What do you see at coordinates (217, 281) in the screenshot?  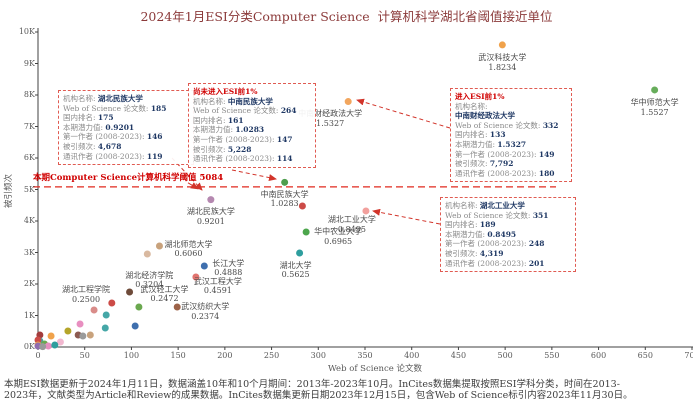 I see `institution-name: 武汉工程大学` at bounding box center [217, 281].